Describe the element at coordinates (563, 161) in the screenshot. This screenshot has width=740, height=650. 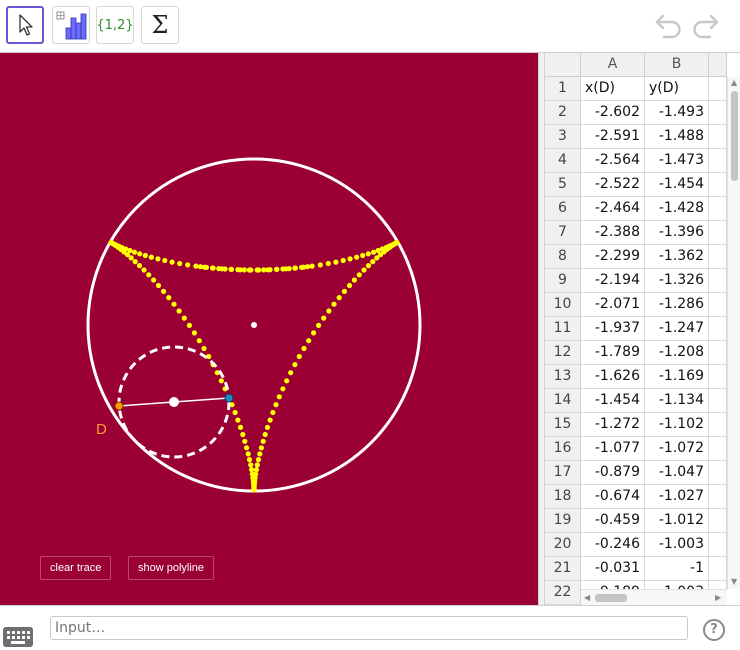
I see `row-header: 4` at that location.